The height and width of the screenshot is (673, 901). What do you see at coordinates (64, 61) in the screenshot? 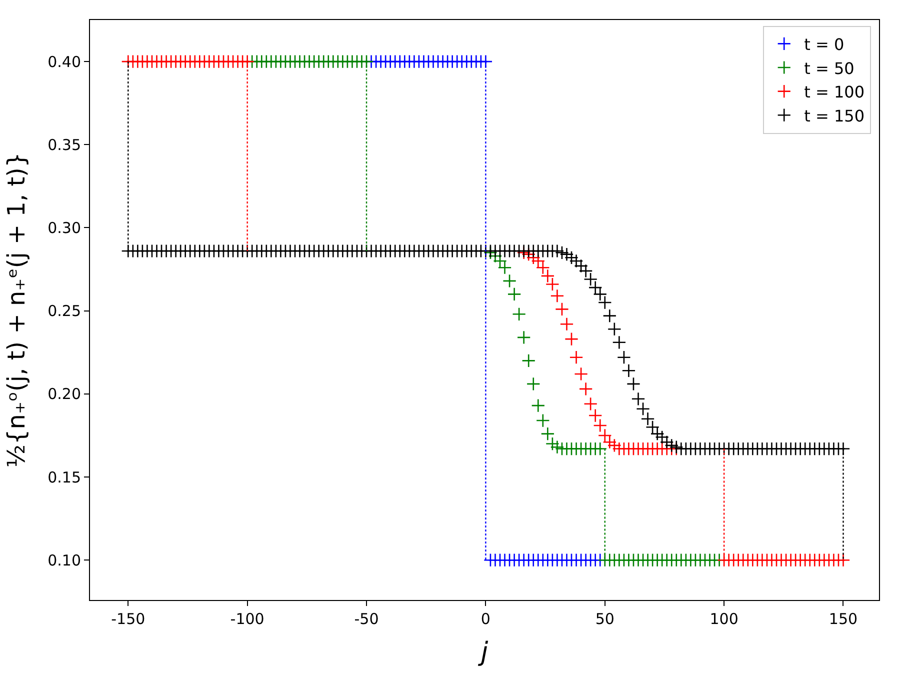
I see `y-tick-label: 0.40` at bounding box center [64, 61].